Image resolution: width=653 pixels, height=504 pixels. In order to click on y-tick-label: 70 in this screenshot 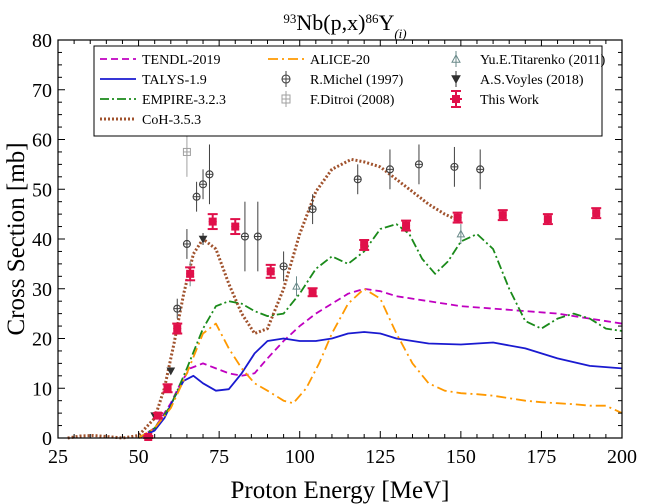, I will do `click(42, 91)`.